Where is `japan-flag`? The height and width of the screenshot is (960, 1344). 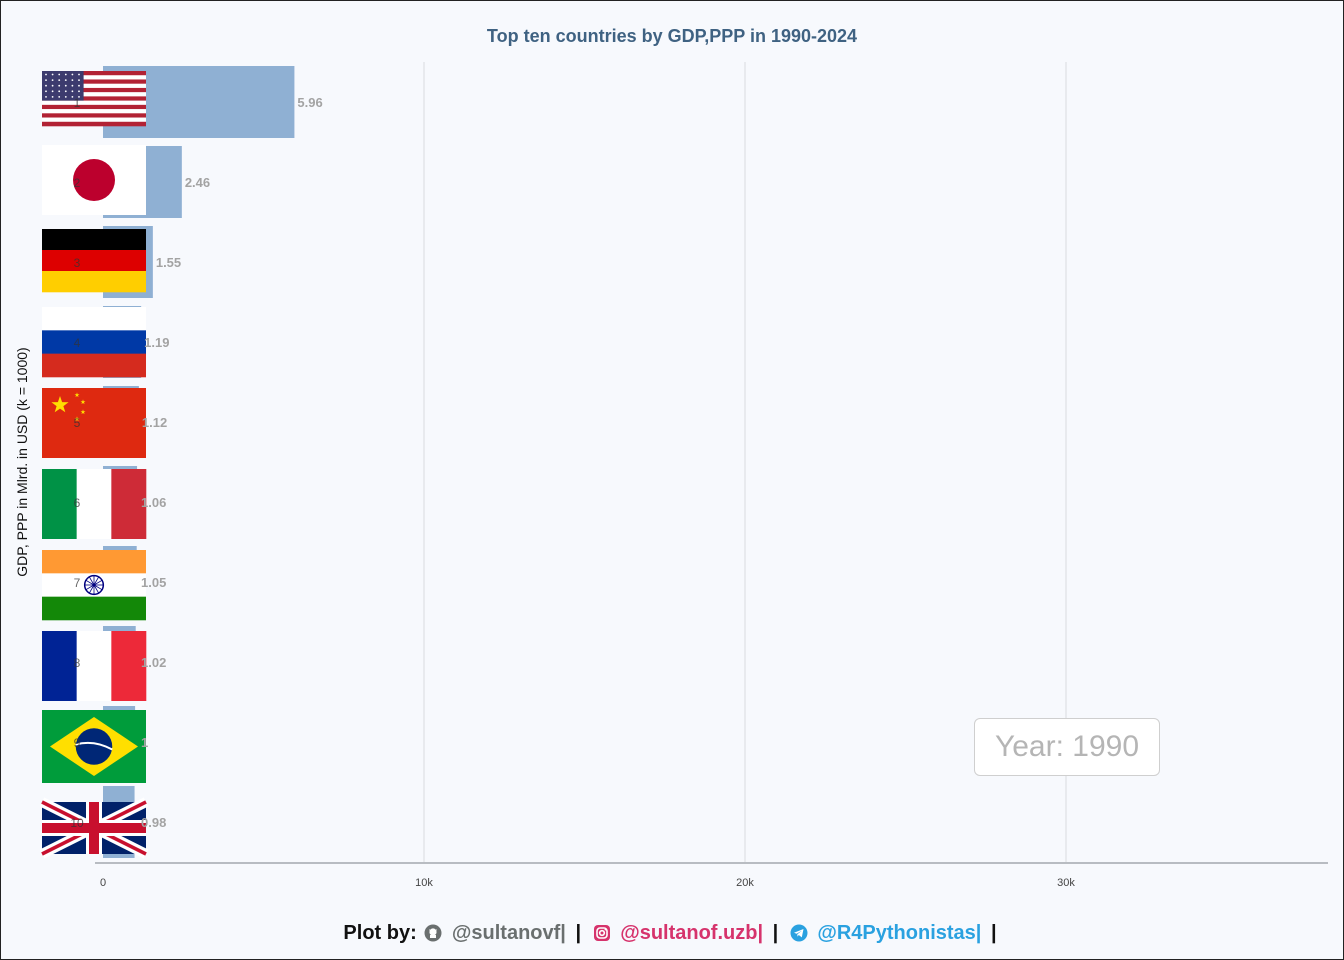 japan-flag is located at coordinates (94, 180).